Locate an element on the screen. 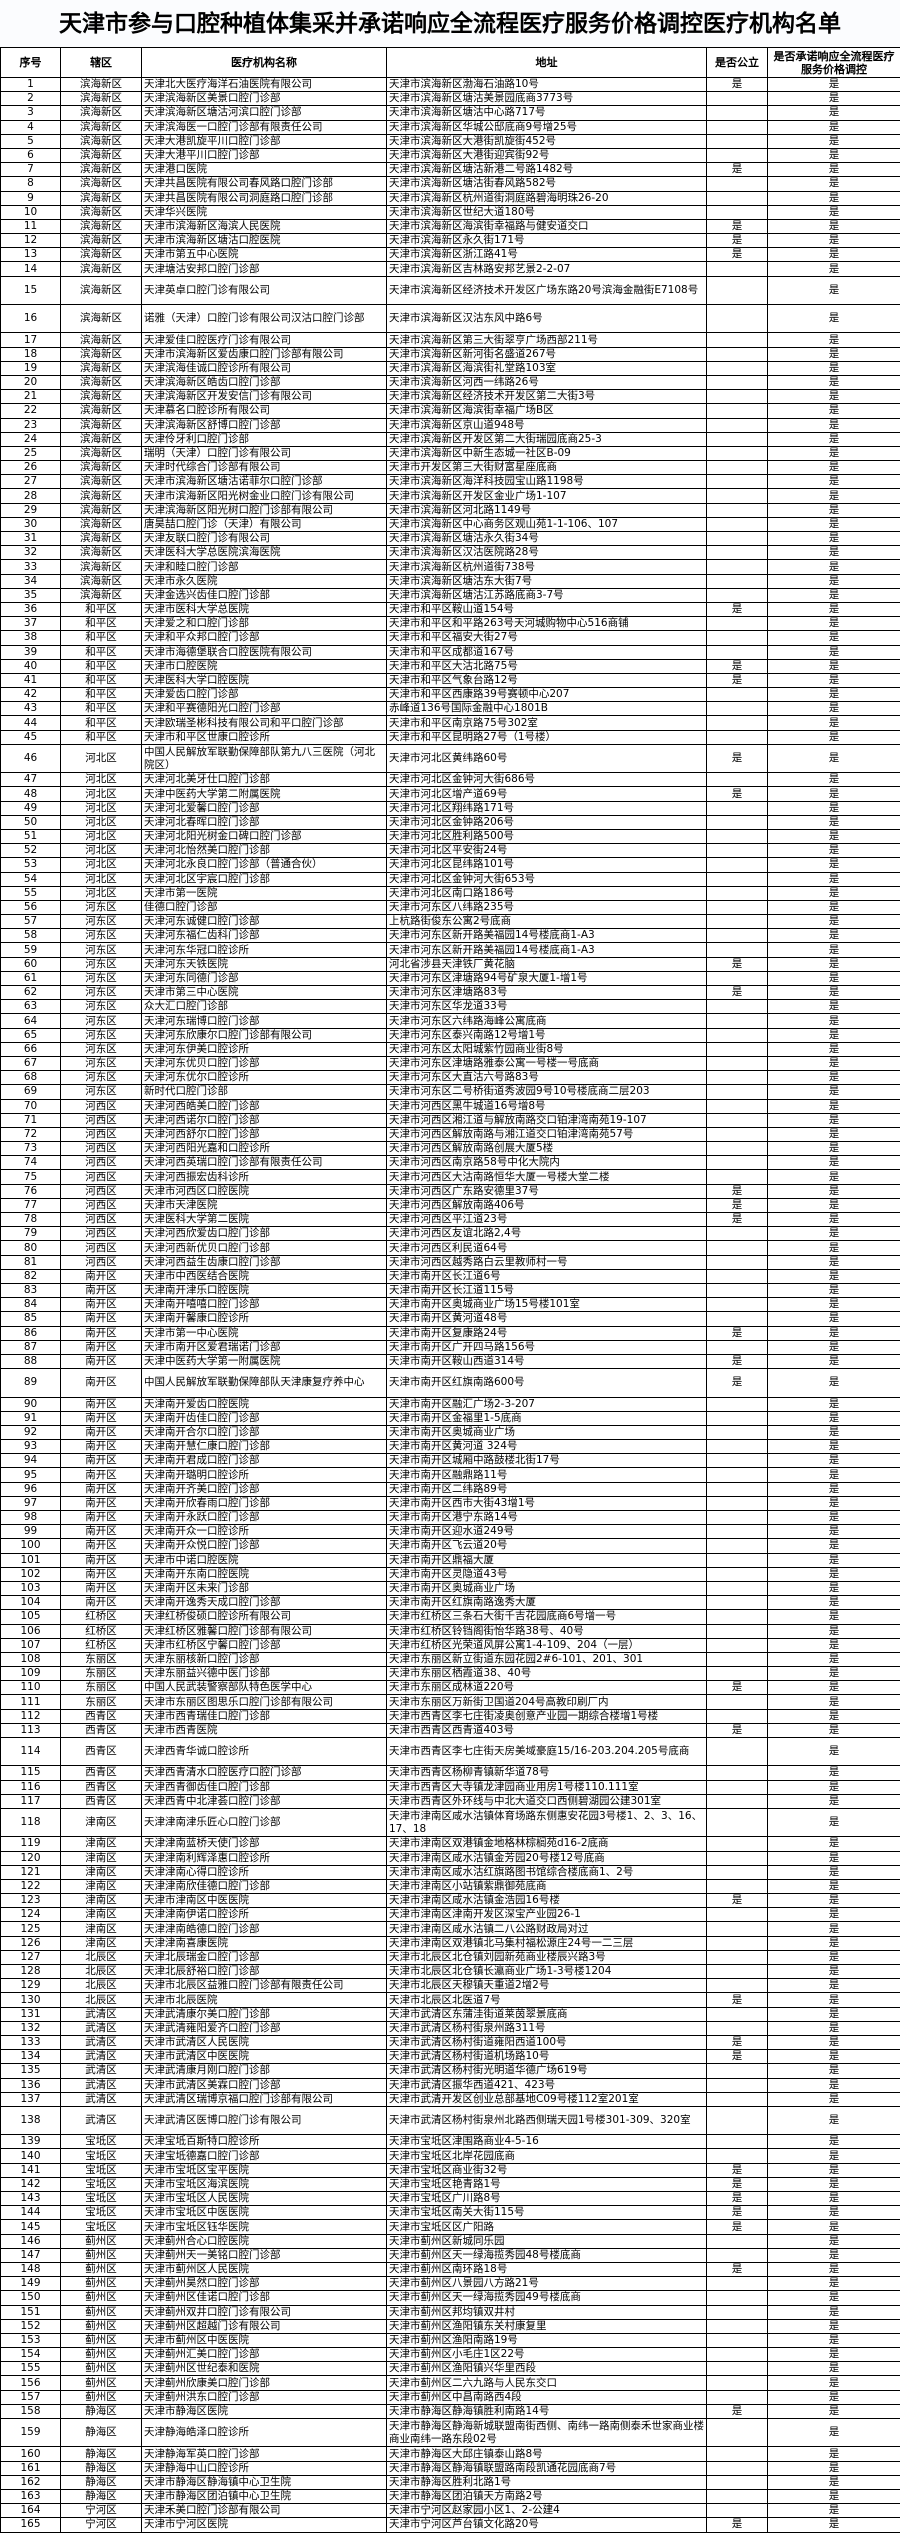  table-row: 164 宁河区 天津禾美口腔门诊部有限公司 天津市宁河区赵家园小区1、2-公建4 是 is located at coordinates (450, 2511).